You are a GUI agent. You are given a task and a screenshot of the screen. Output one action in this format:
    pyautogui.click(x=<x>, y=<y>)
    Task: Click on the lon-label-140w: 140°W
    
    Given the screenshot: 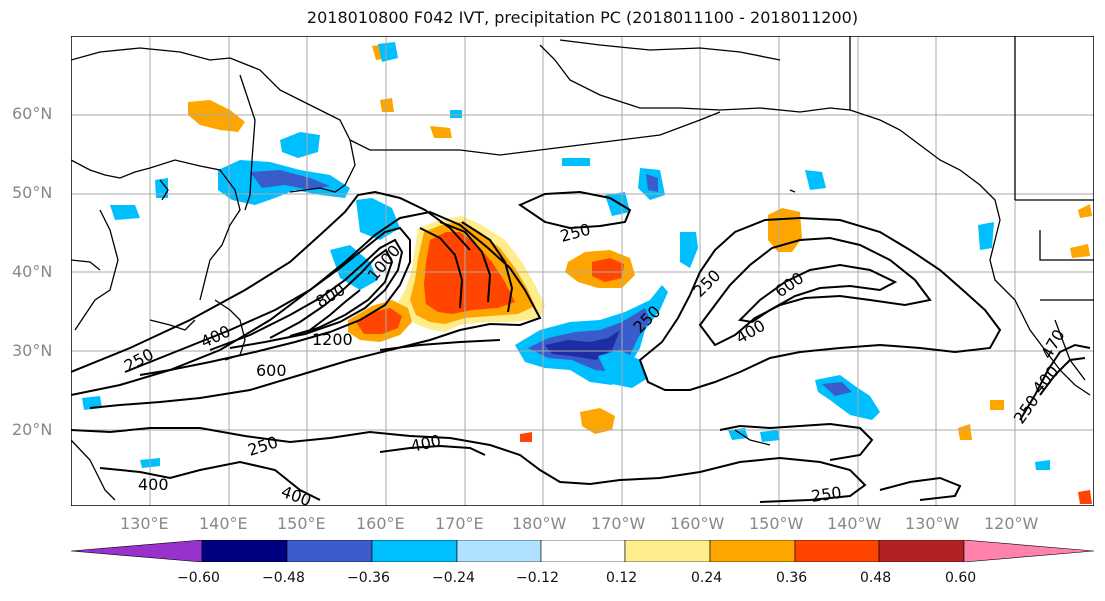 What is the action you would take?
    pyautogui.click(x=854, y=523)
    